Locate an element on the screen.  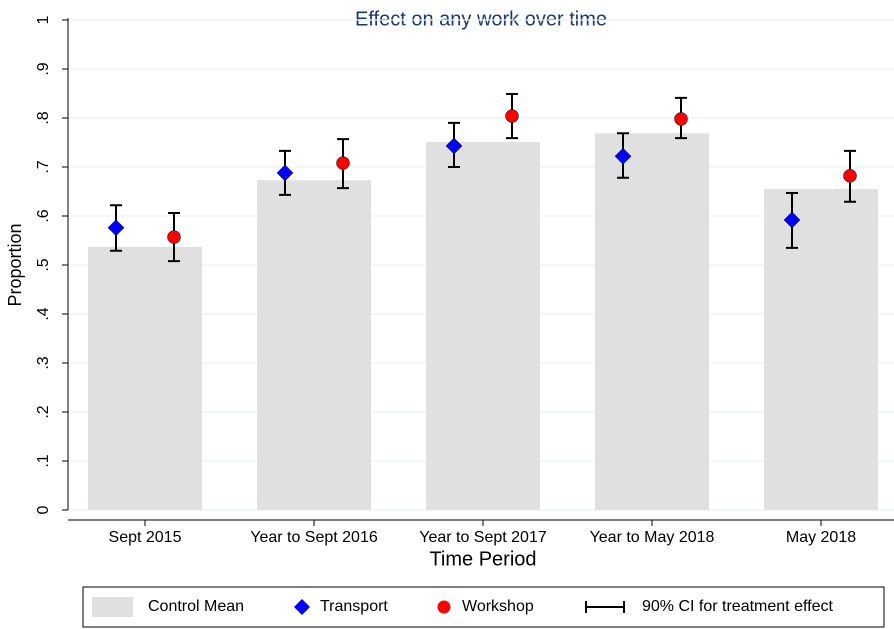
legend-label: Control Mean is located at coordinates (196, 606).